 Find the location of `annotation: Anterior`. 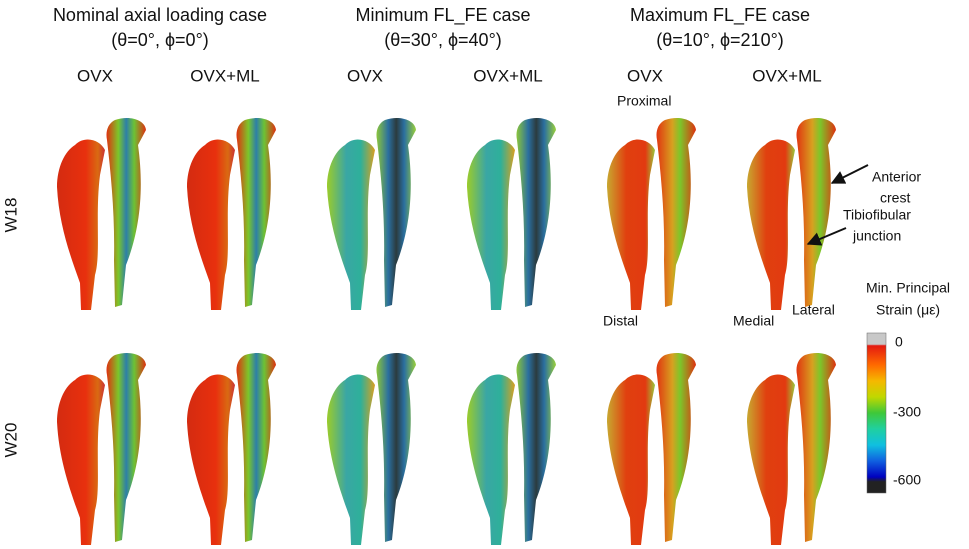

annotation: Anterior is located at coordinates (896, 177).